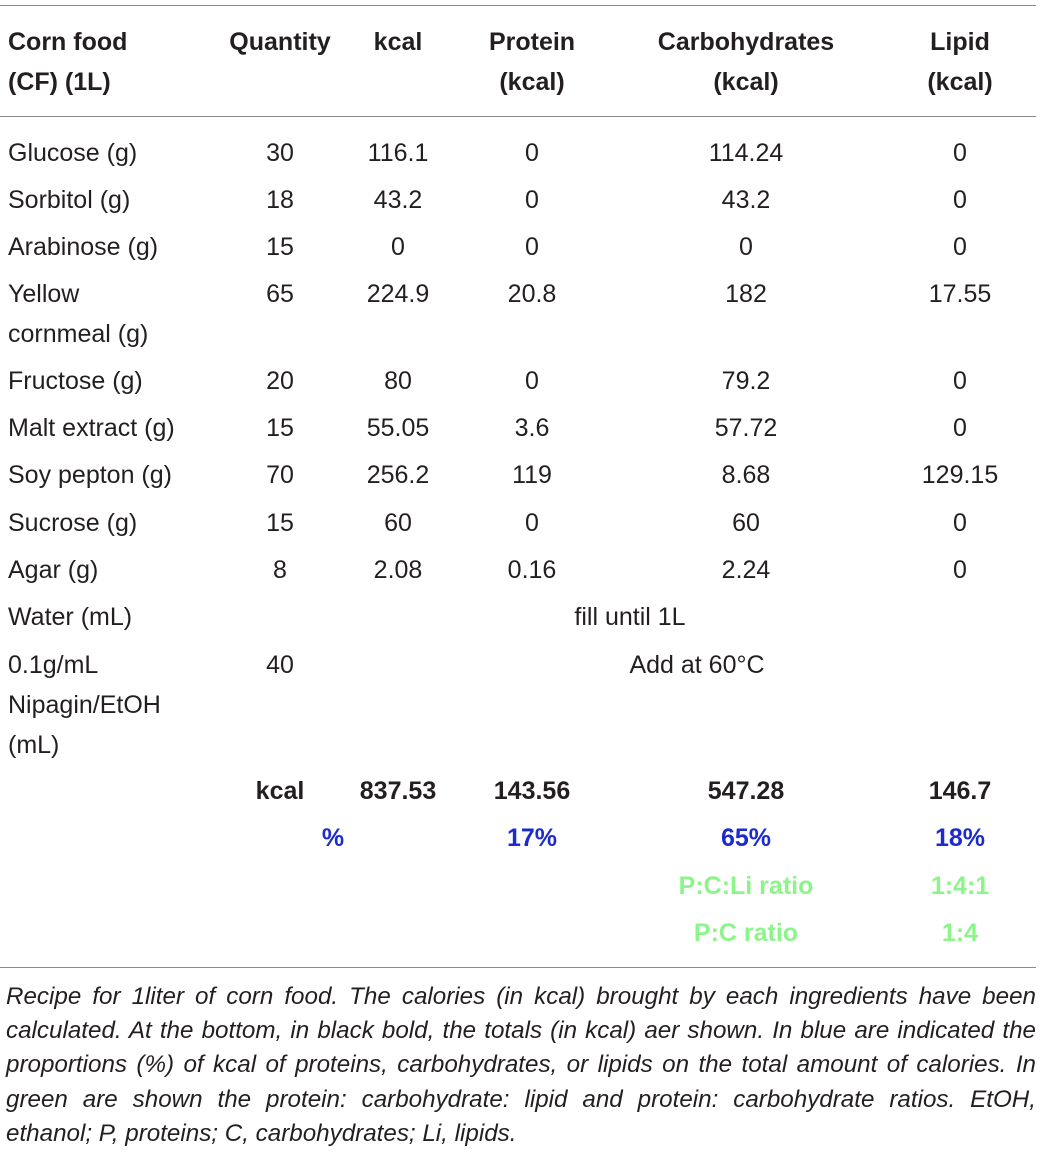 Image resolution: width=1042 pixels, height=1166 pixels. I want to click on header-rule, so click(518, 116).